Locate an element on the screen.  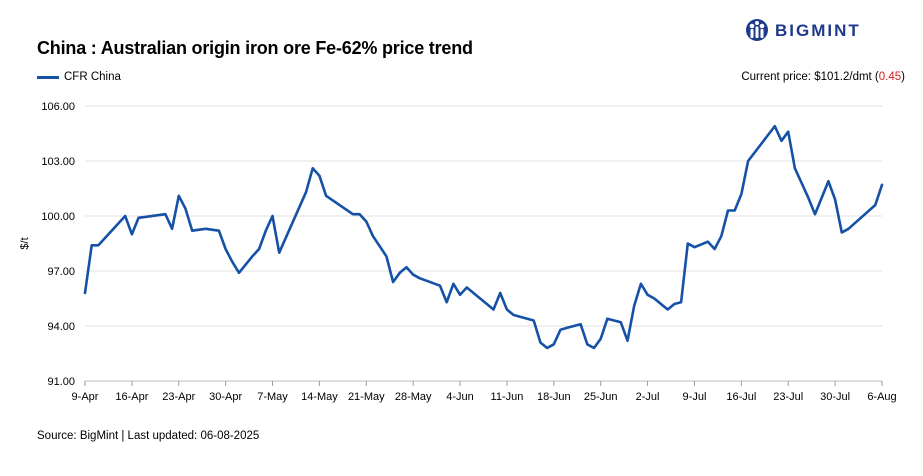
x-tick-label: 16-Apr is located at coordinates (131, 397).